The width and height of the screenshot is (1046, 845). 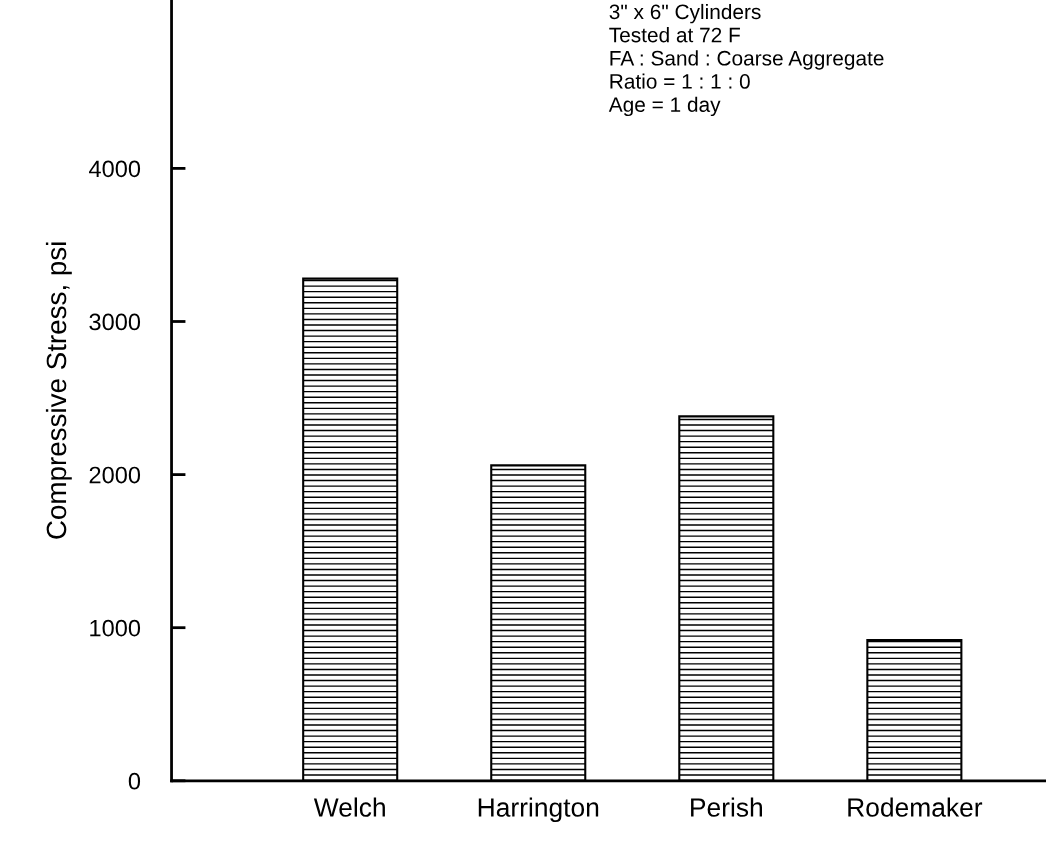 What do you see at coordinates (746, 60) in the screenshot?
I see `annotation: 3" x 6" Cylinders Tested at 72 F FA : Sand : Coarse Aggregate Ratio = 1 : 1 : 0 Age = 1 day` at bounding box center [746, 60].